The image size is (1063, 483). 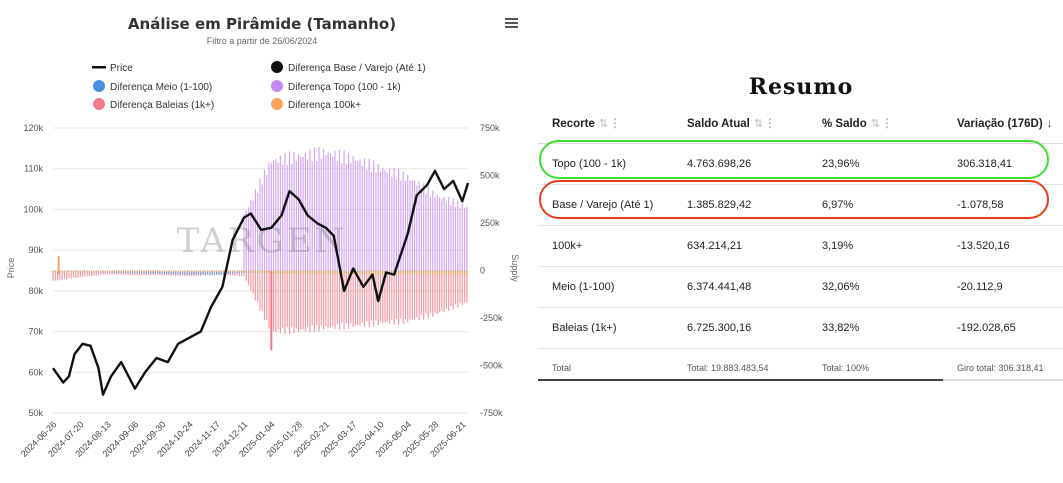 I want to click on y-tick-label-left: 90k, so click(x=35, y=250).